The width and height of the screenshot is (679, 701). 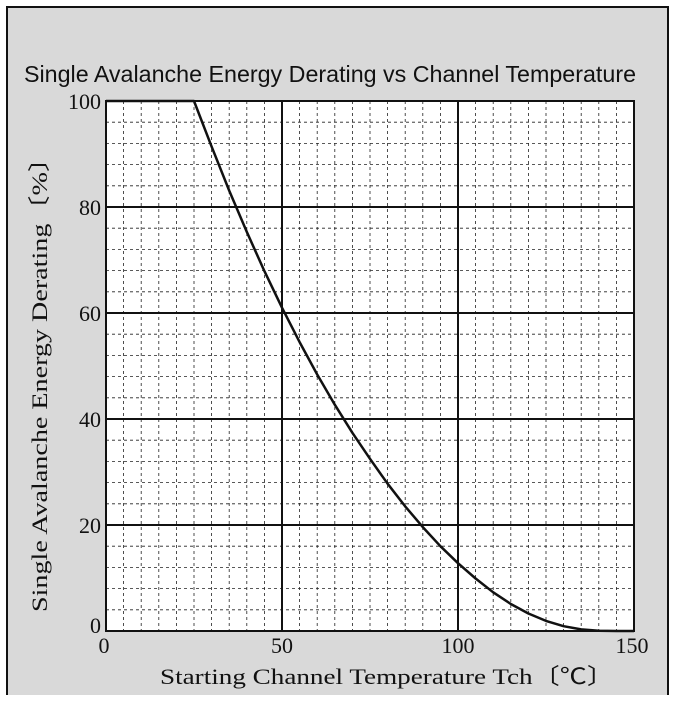 I want to click on y-tick-labels: 0 20 40 60 80 100, so click(x=84, y=363).